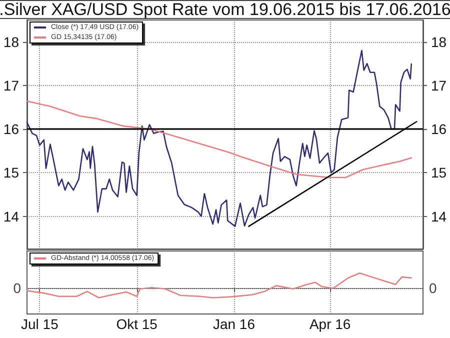 This screenshot has width=450, height=338. What do you see at coordinates (11, 172) in the screenshot?
I see `y-tick-label: 15` at bounding box center [11, 172].